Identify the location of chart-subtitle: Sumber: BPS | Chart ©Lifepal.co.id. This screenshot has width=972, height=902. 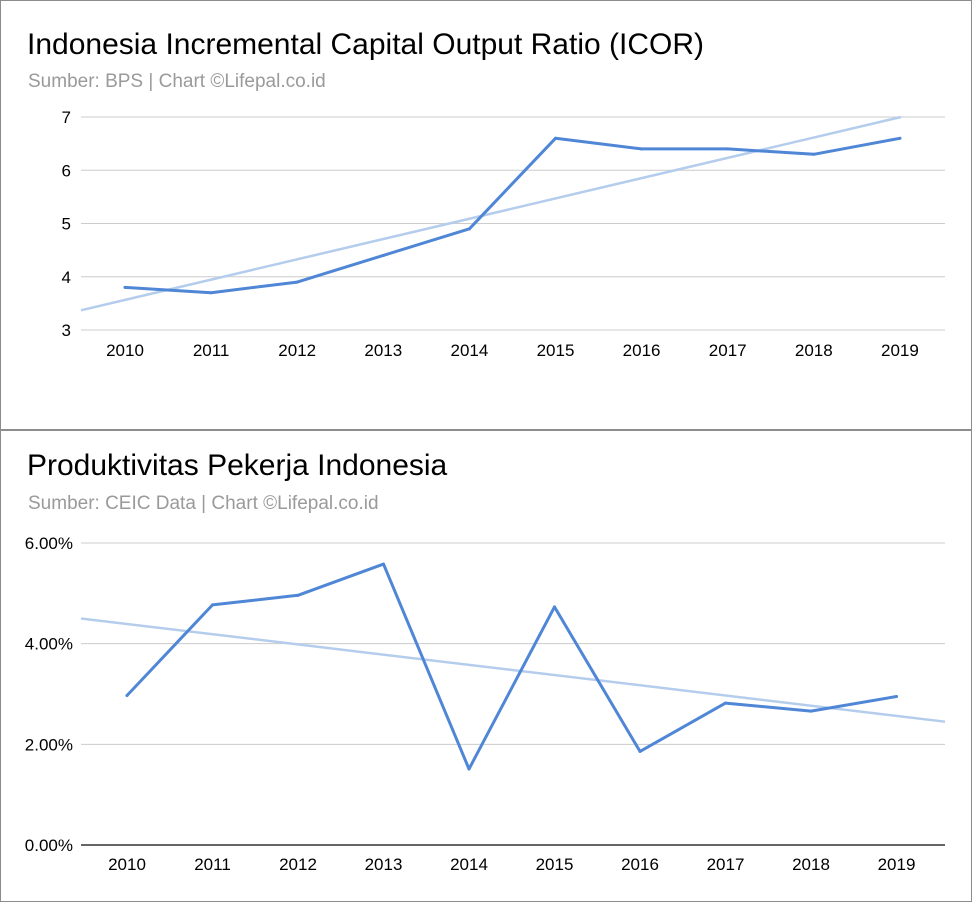
(177, 81).